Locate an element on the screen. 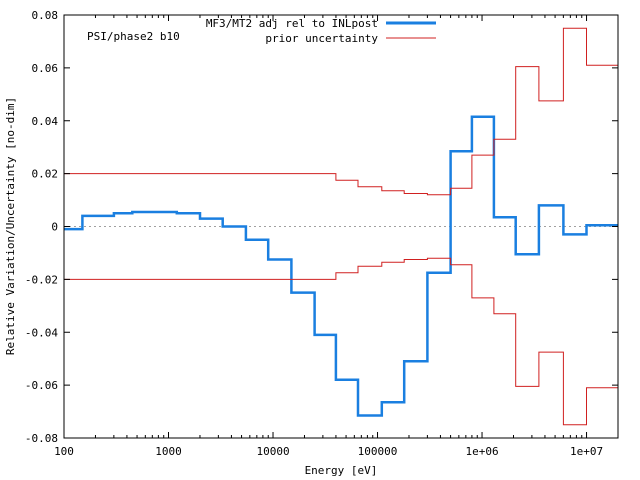 The height and width of the screenshot is (480, 640). x-tick-label: 100000 is located at coordinates (378, 451).